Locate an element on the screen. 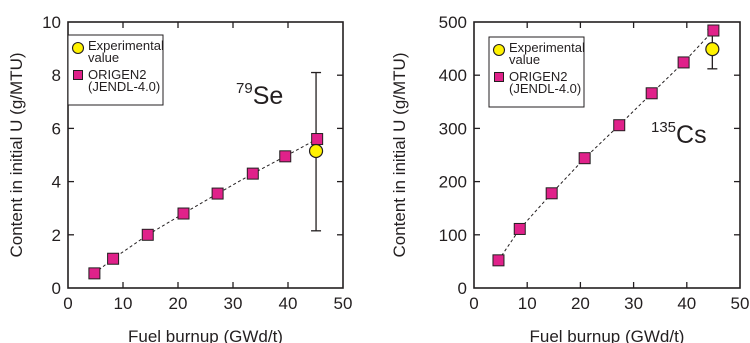  y-tick-label: 400 is located at coordinates (453, 75).